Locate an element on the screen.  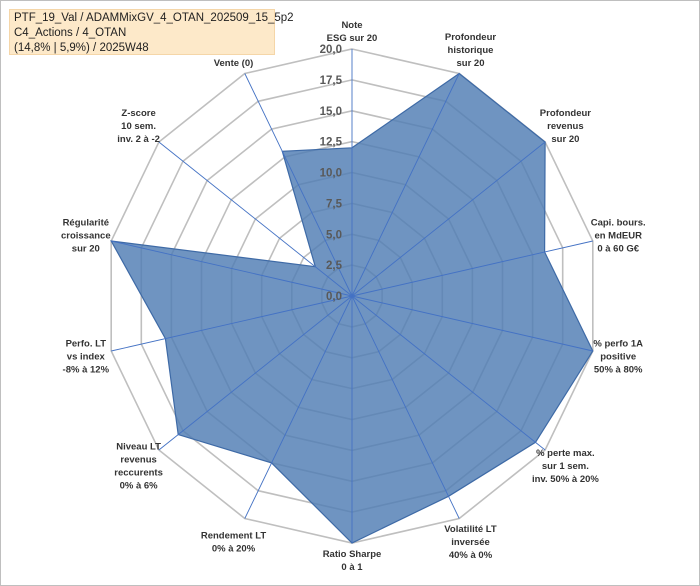
axis-label: Rendement LT 0% à 20% is located at coordinates (233, 543).